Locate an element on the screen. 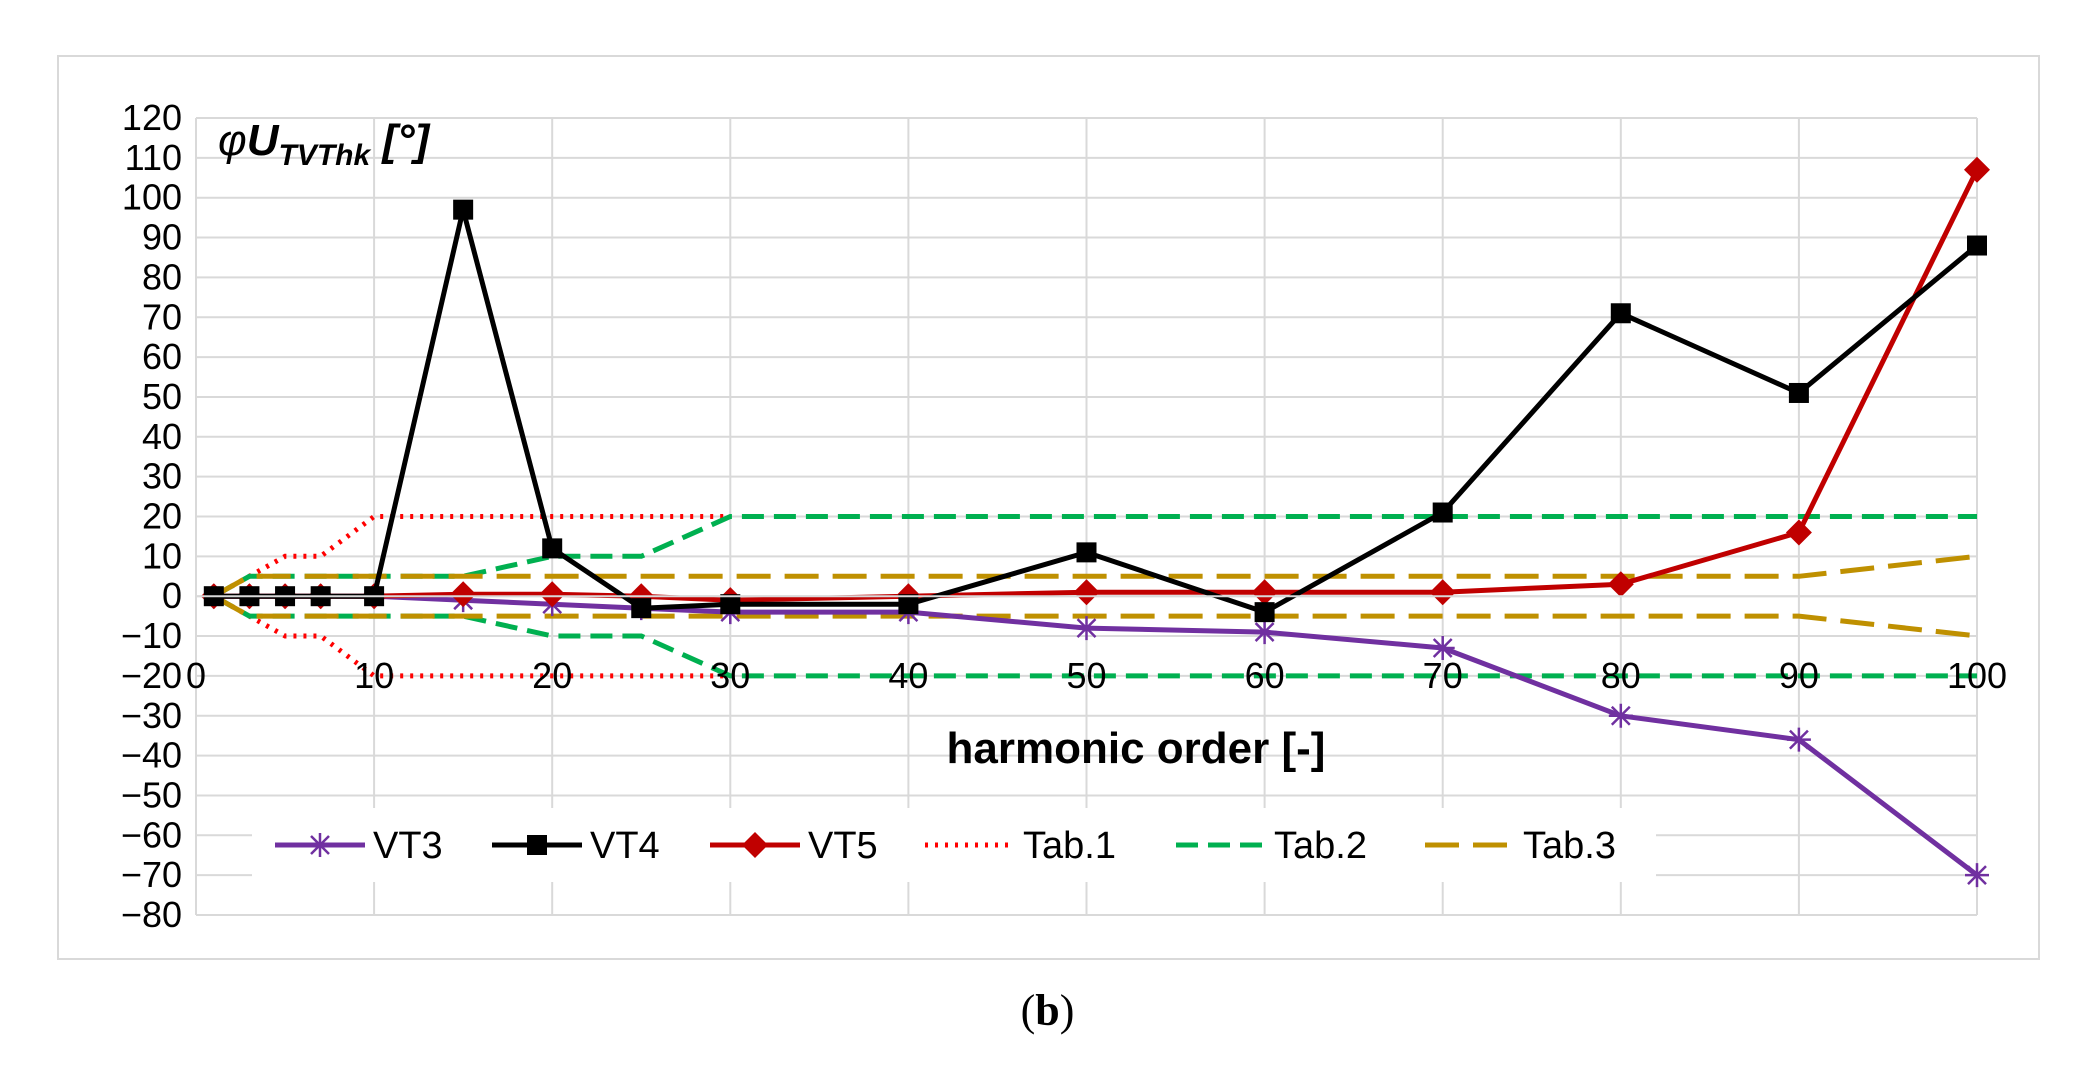 The image size is (2095, 1068). y-axis-label-sub: TVThk is located at coordinates (324, 155).